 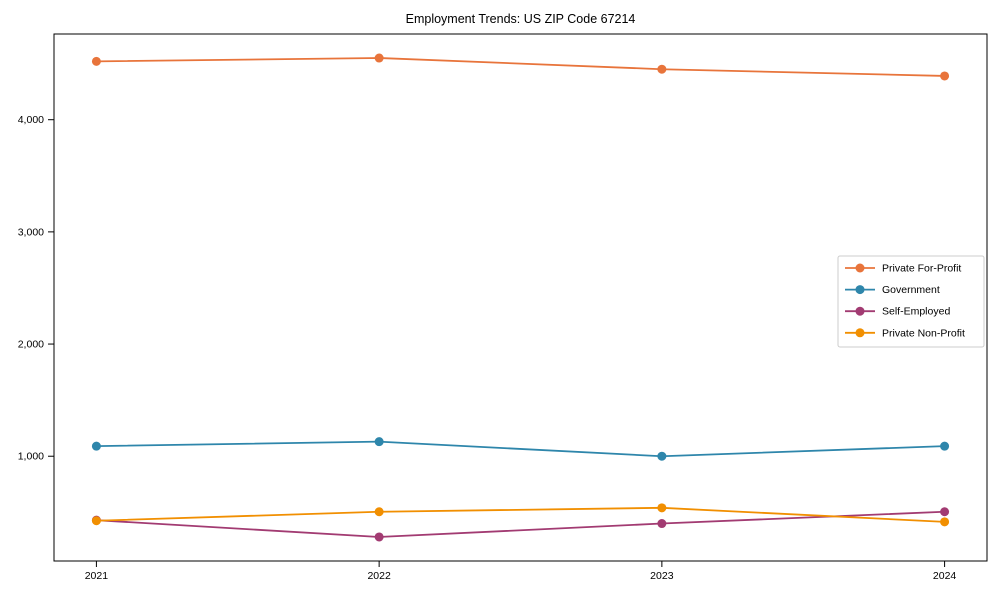 What do you see at coordinates (945, 522) in the screenshot?
I see `series-point-private-non-profit-2024` at bounding box center [945, 522].